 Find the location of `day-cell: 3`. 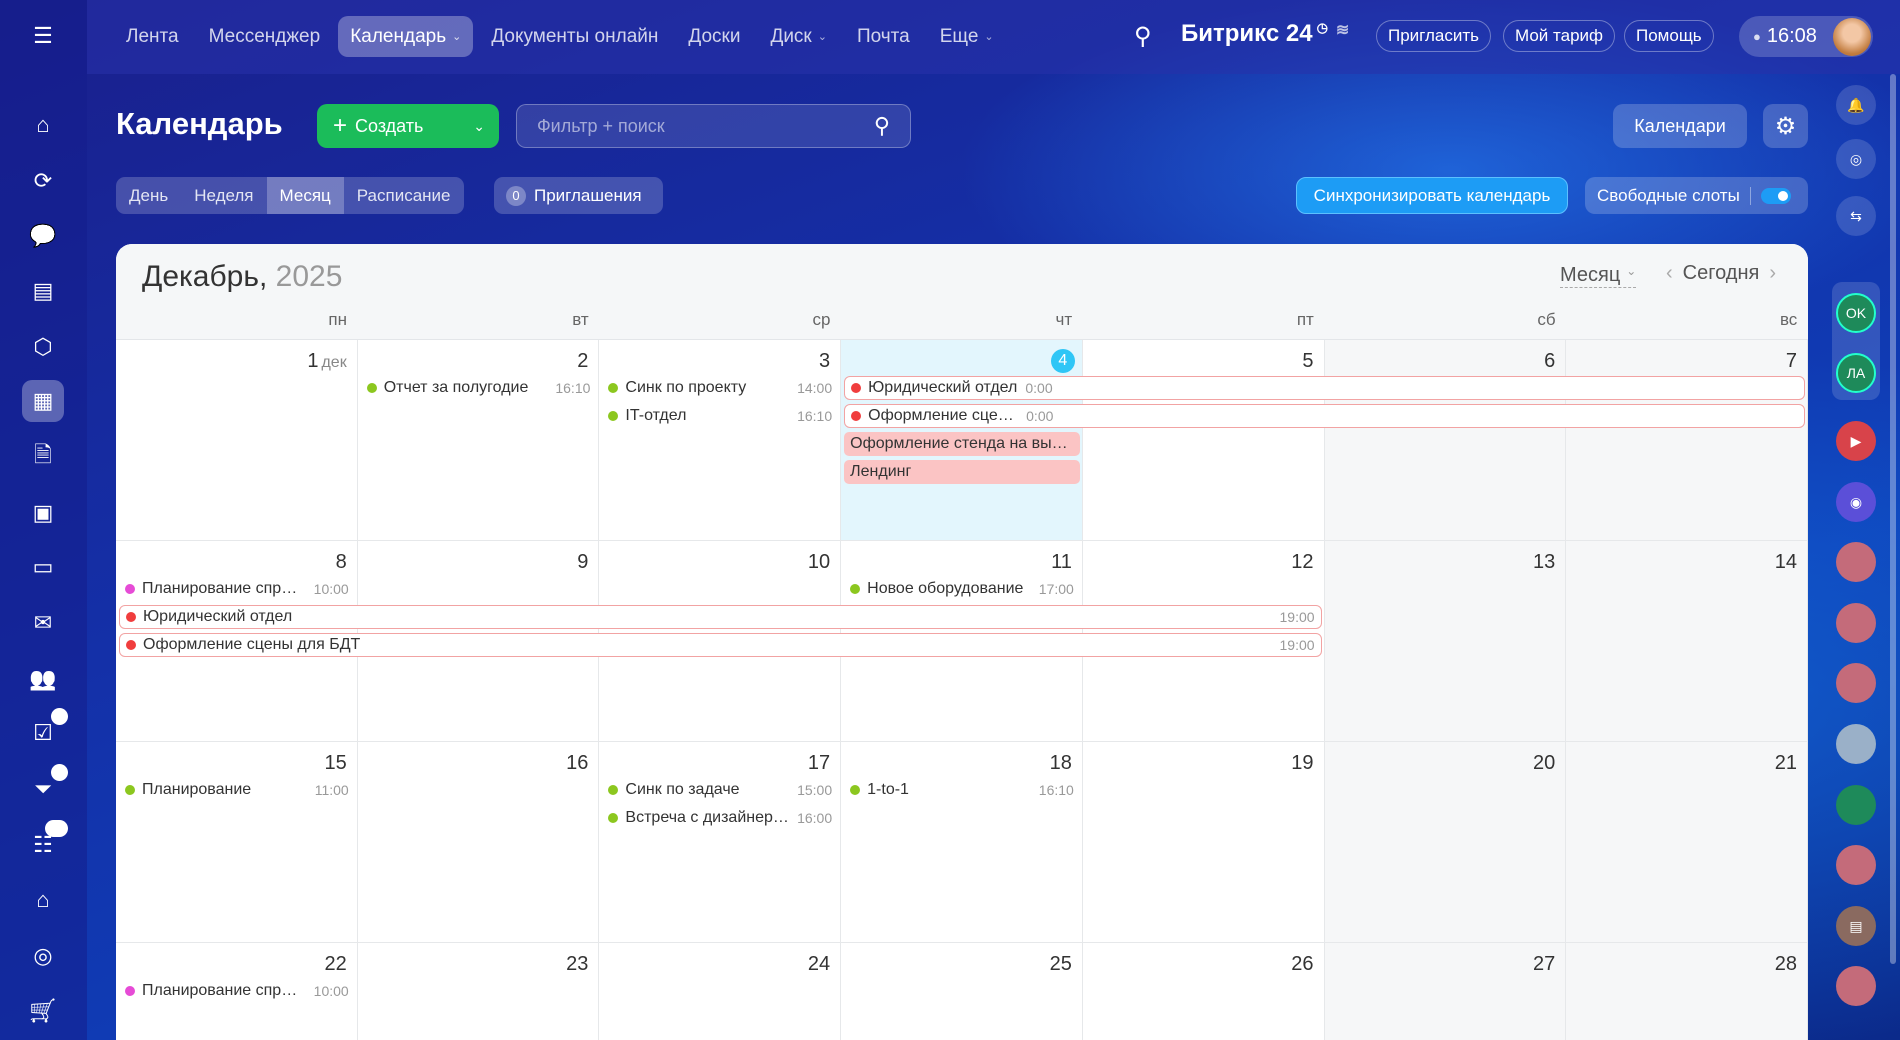

day-cell: 3 is located at coordinates (720, 440).